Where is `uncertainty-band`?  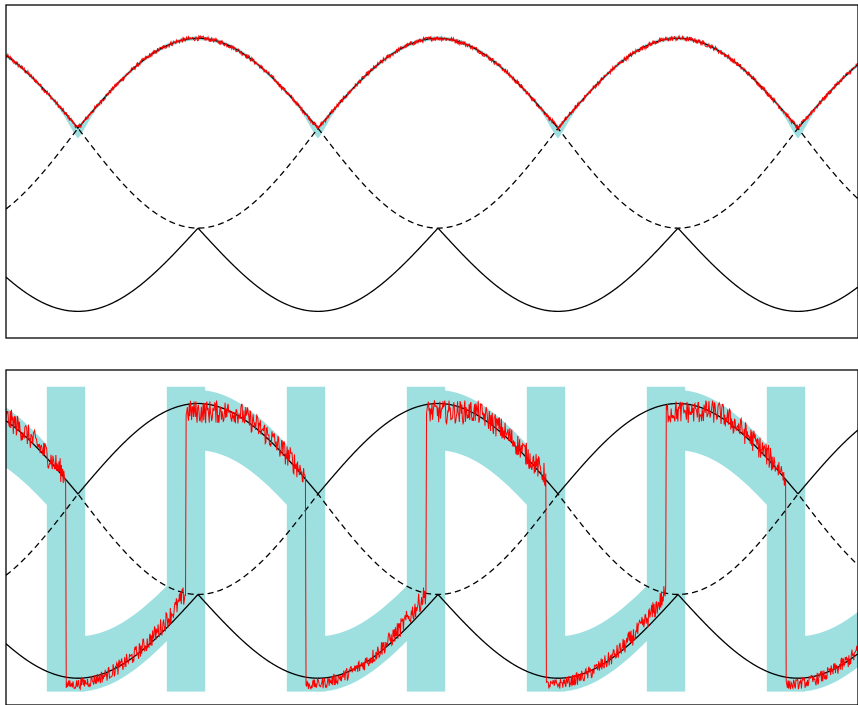 uncertainty-band is located at coordinates (432, 87).